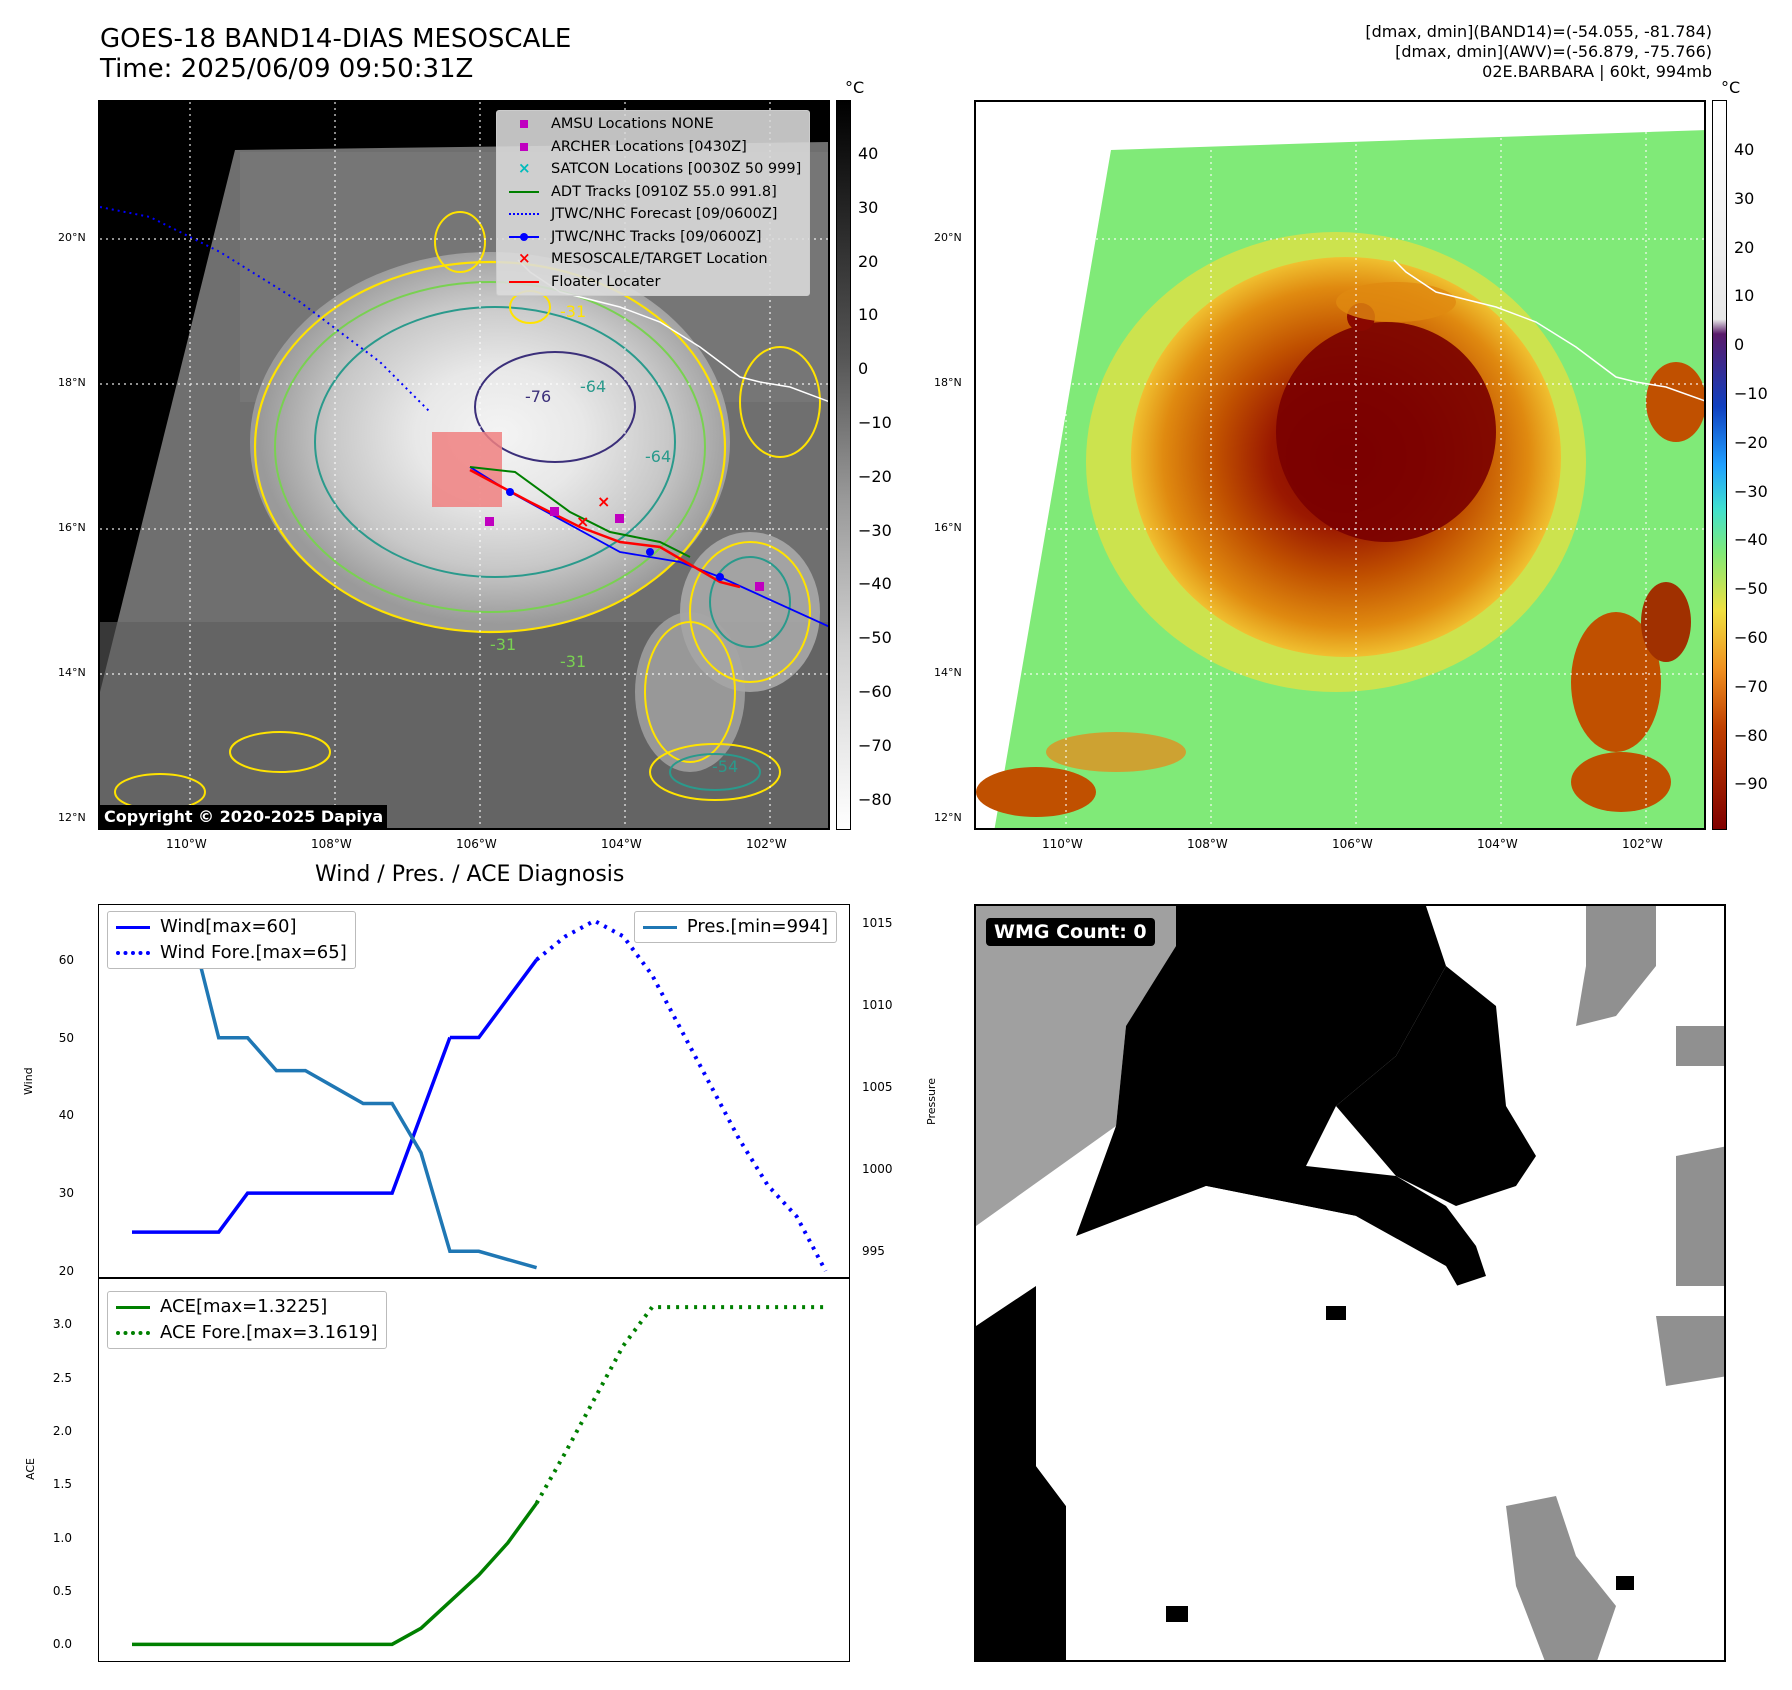 The height and width of the screenshot is (1690, 1792). Describe the element at coordinates (62, 1591) in the screenshot. I see `axis-tick-label: 0.5` at that location.